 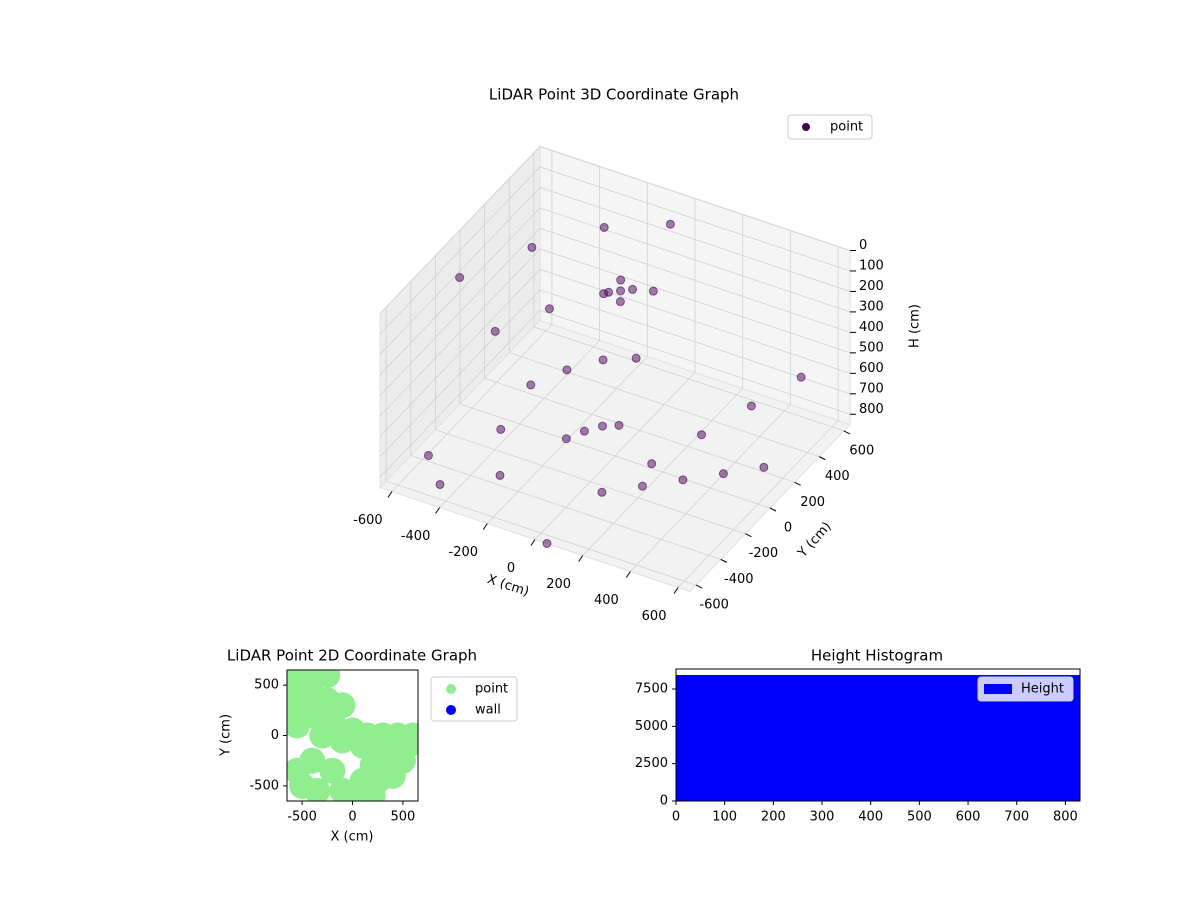 I want to click on y-tick-label: 5000, so click(x=651, y=726).